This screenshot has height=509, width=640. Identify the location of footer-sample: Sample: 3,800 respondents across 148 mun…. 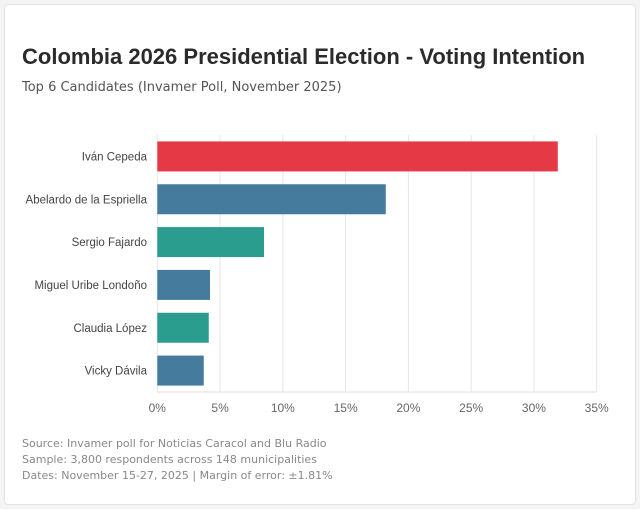
(169, 459).